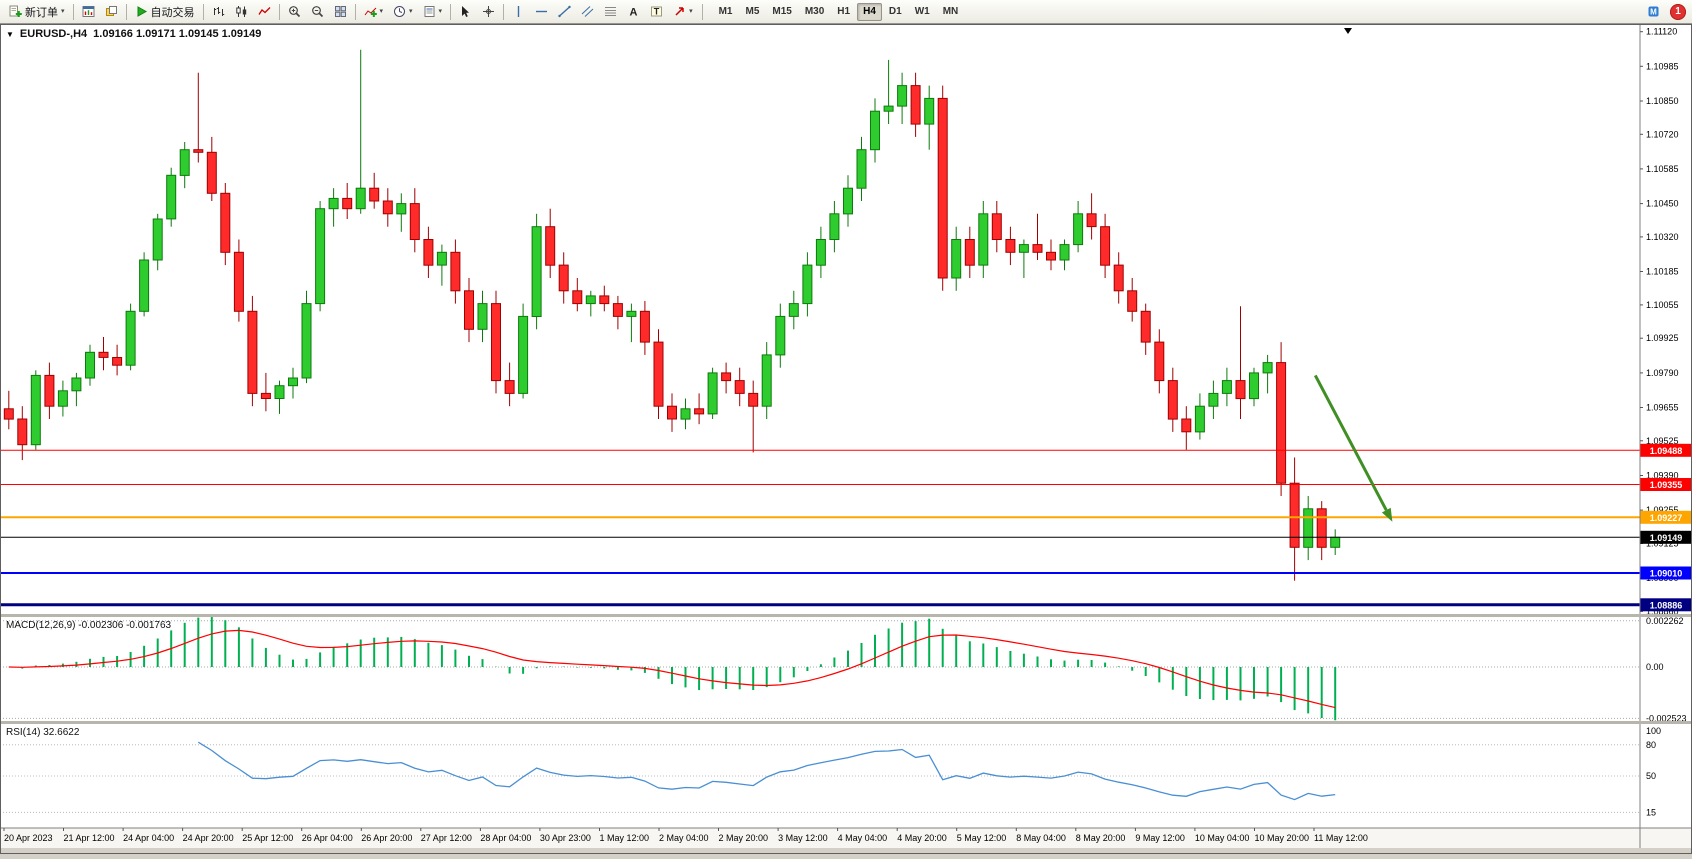 Image resolution: width=1692 pixels, height=859 pixels. I want to click on svg-text: 1.10450, so click(1662, 204).